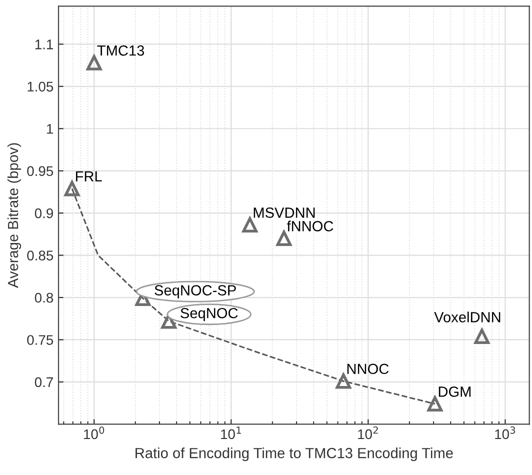 The image size is (532, 475). I want to click on x-tick-label: 10$^{1}$, so click(231, 433).